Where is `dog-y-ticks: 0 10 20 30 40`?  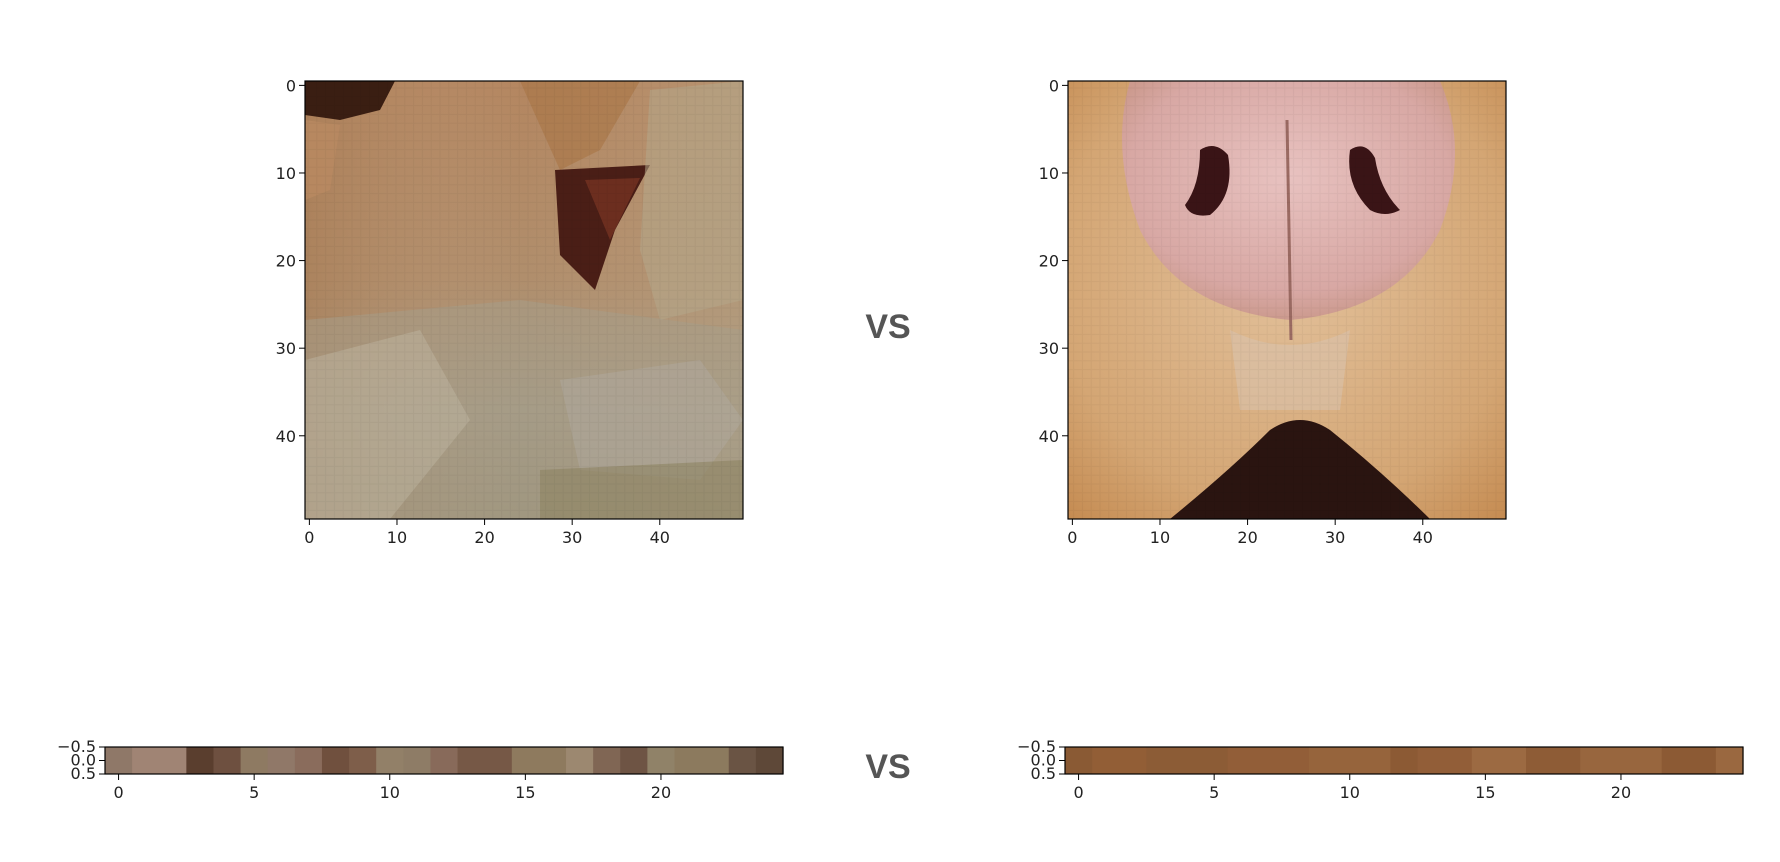
dog-y-ticks: 0 10 20 30 40 is located at coordinates (1053, 261).